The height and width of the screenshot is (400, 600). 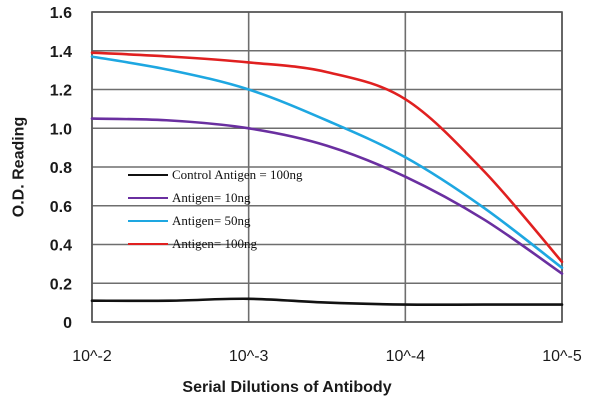 I want to click on x-axis-ticks: 10^-2 10^-3 10^-4 10^-5, so click(x=327, y=356).